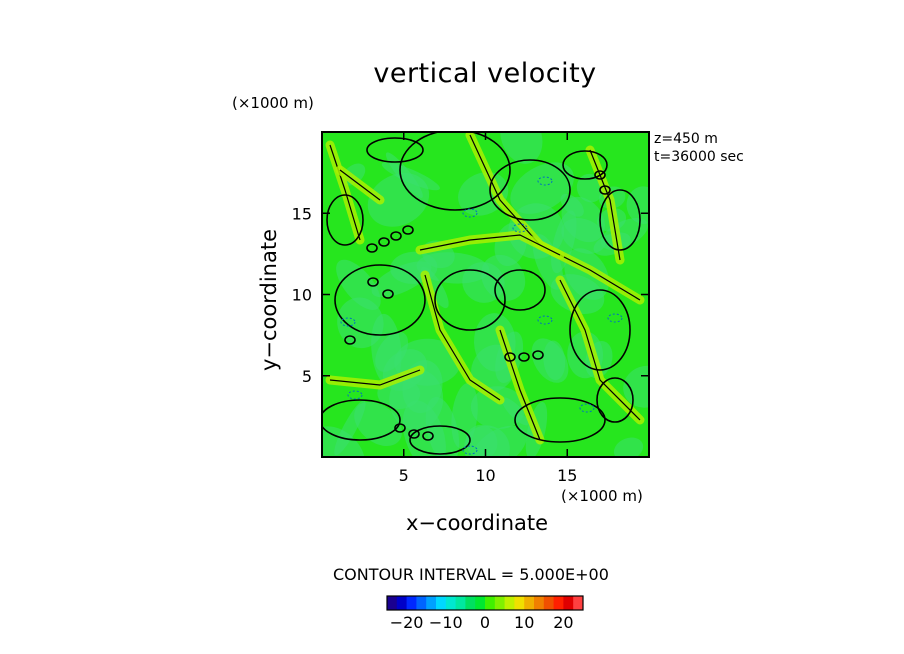 The width and height of the screenshot is (904, 654). I want to click on colorbar-tick-label: 10, so click(524, 622).